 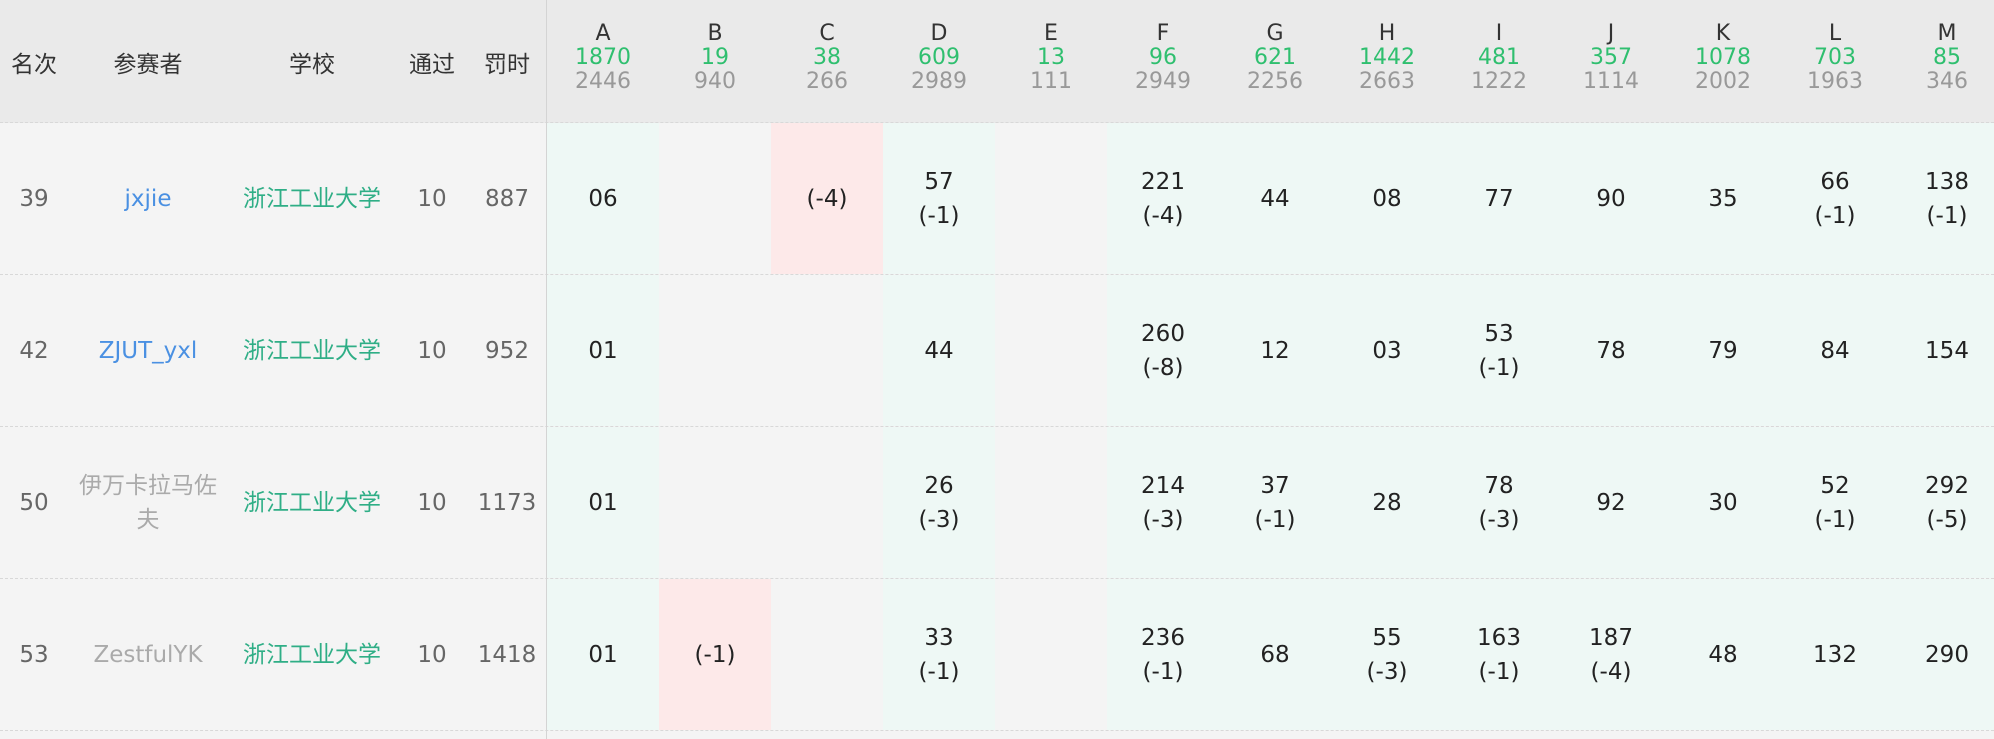 What do you see at coordinates (1611, 637) in the screenshot?
I see `solve-time: 187` at bounding box center [1611, 637].